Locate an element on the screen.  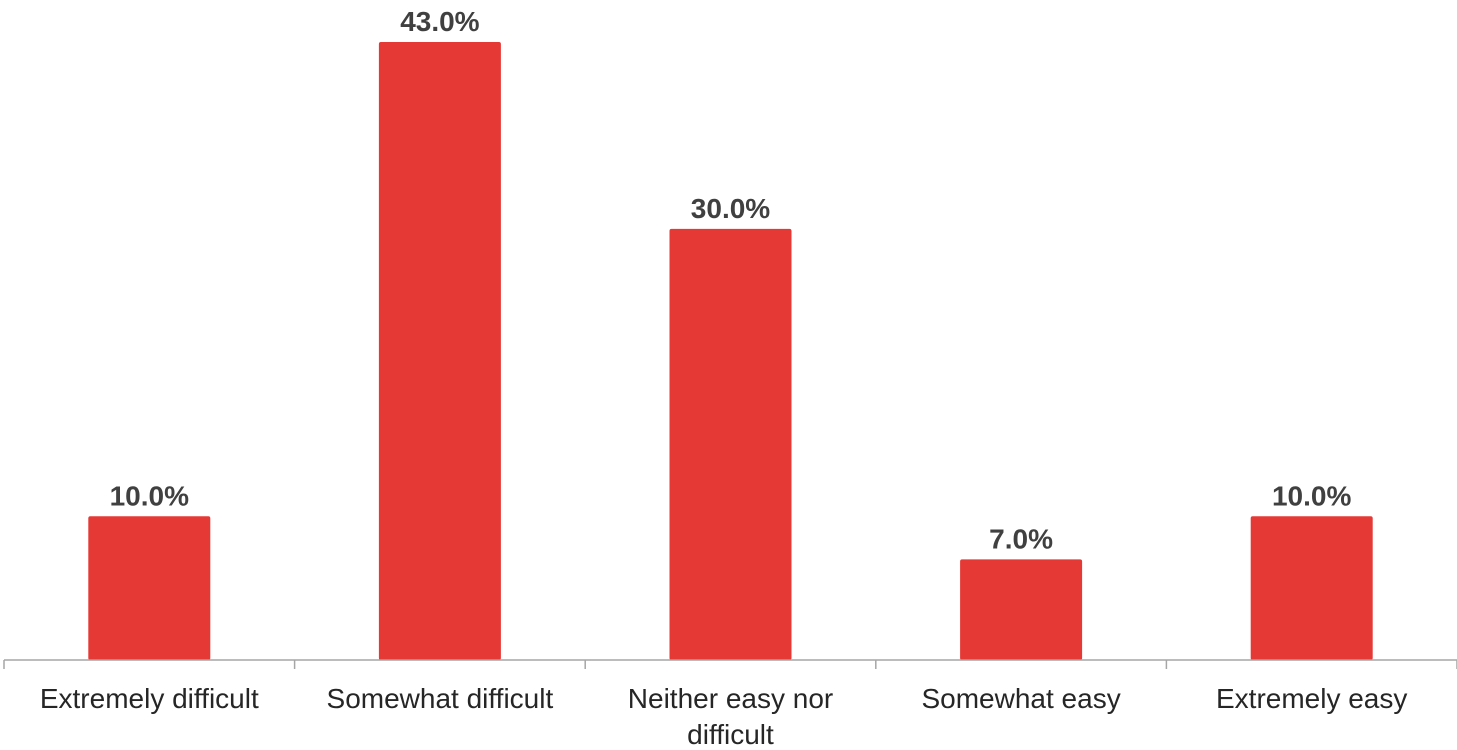
bar-extremely-easy is located at coordinates (1311, 588).